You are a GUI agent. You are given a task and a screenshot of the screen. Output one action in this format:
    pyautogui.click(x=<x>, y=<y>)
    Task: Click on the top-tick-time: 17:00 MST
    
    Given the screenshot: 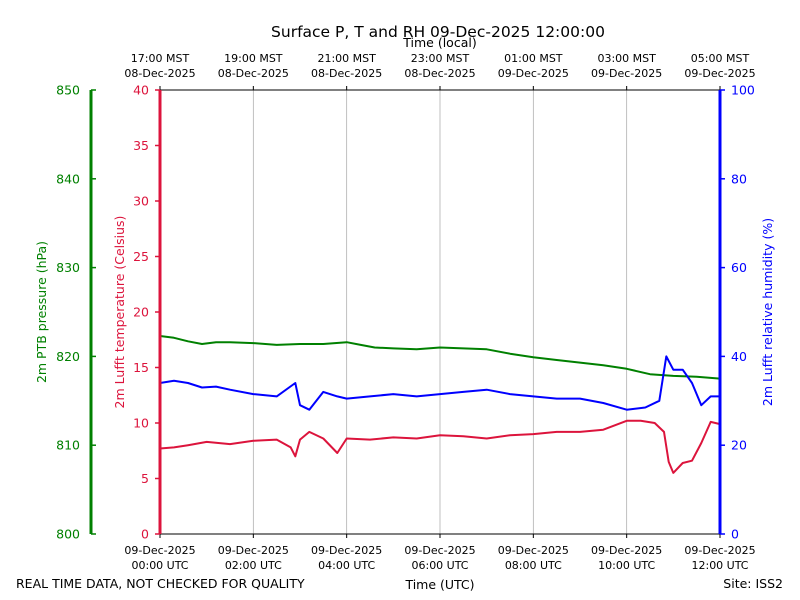 What is the action you would take?
    pyautogui.click(x=160, y=58)
    